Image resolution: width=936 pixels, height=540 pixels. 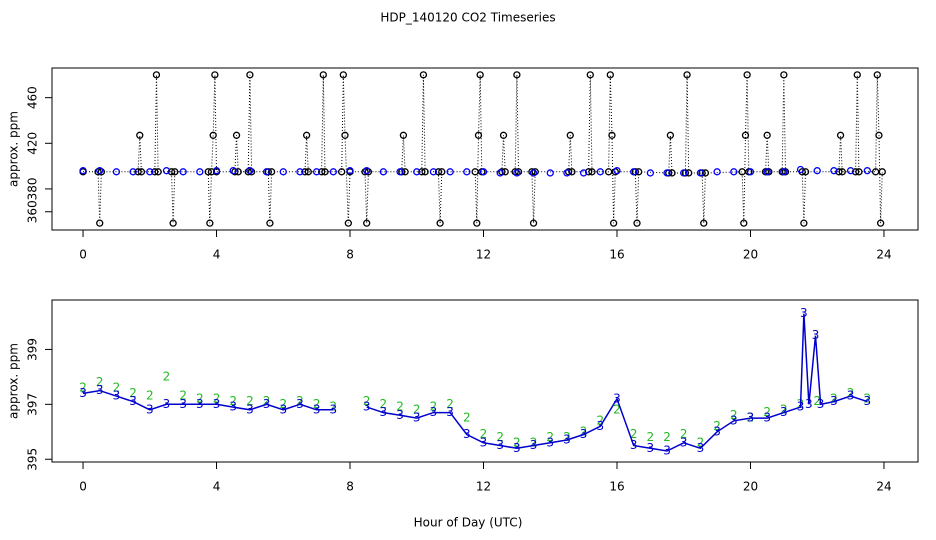 What do you see at coordinates (33, 459) in the screenshot?
I see `y-tick-label: 395` at bounding box center [33, 459].